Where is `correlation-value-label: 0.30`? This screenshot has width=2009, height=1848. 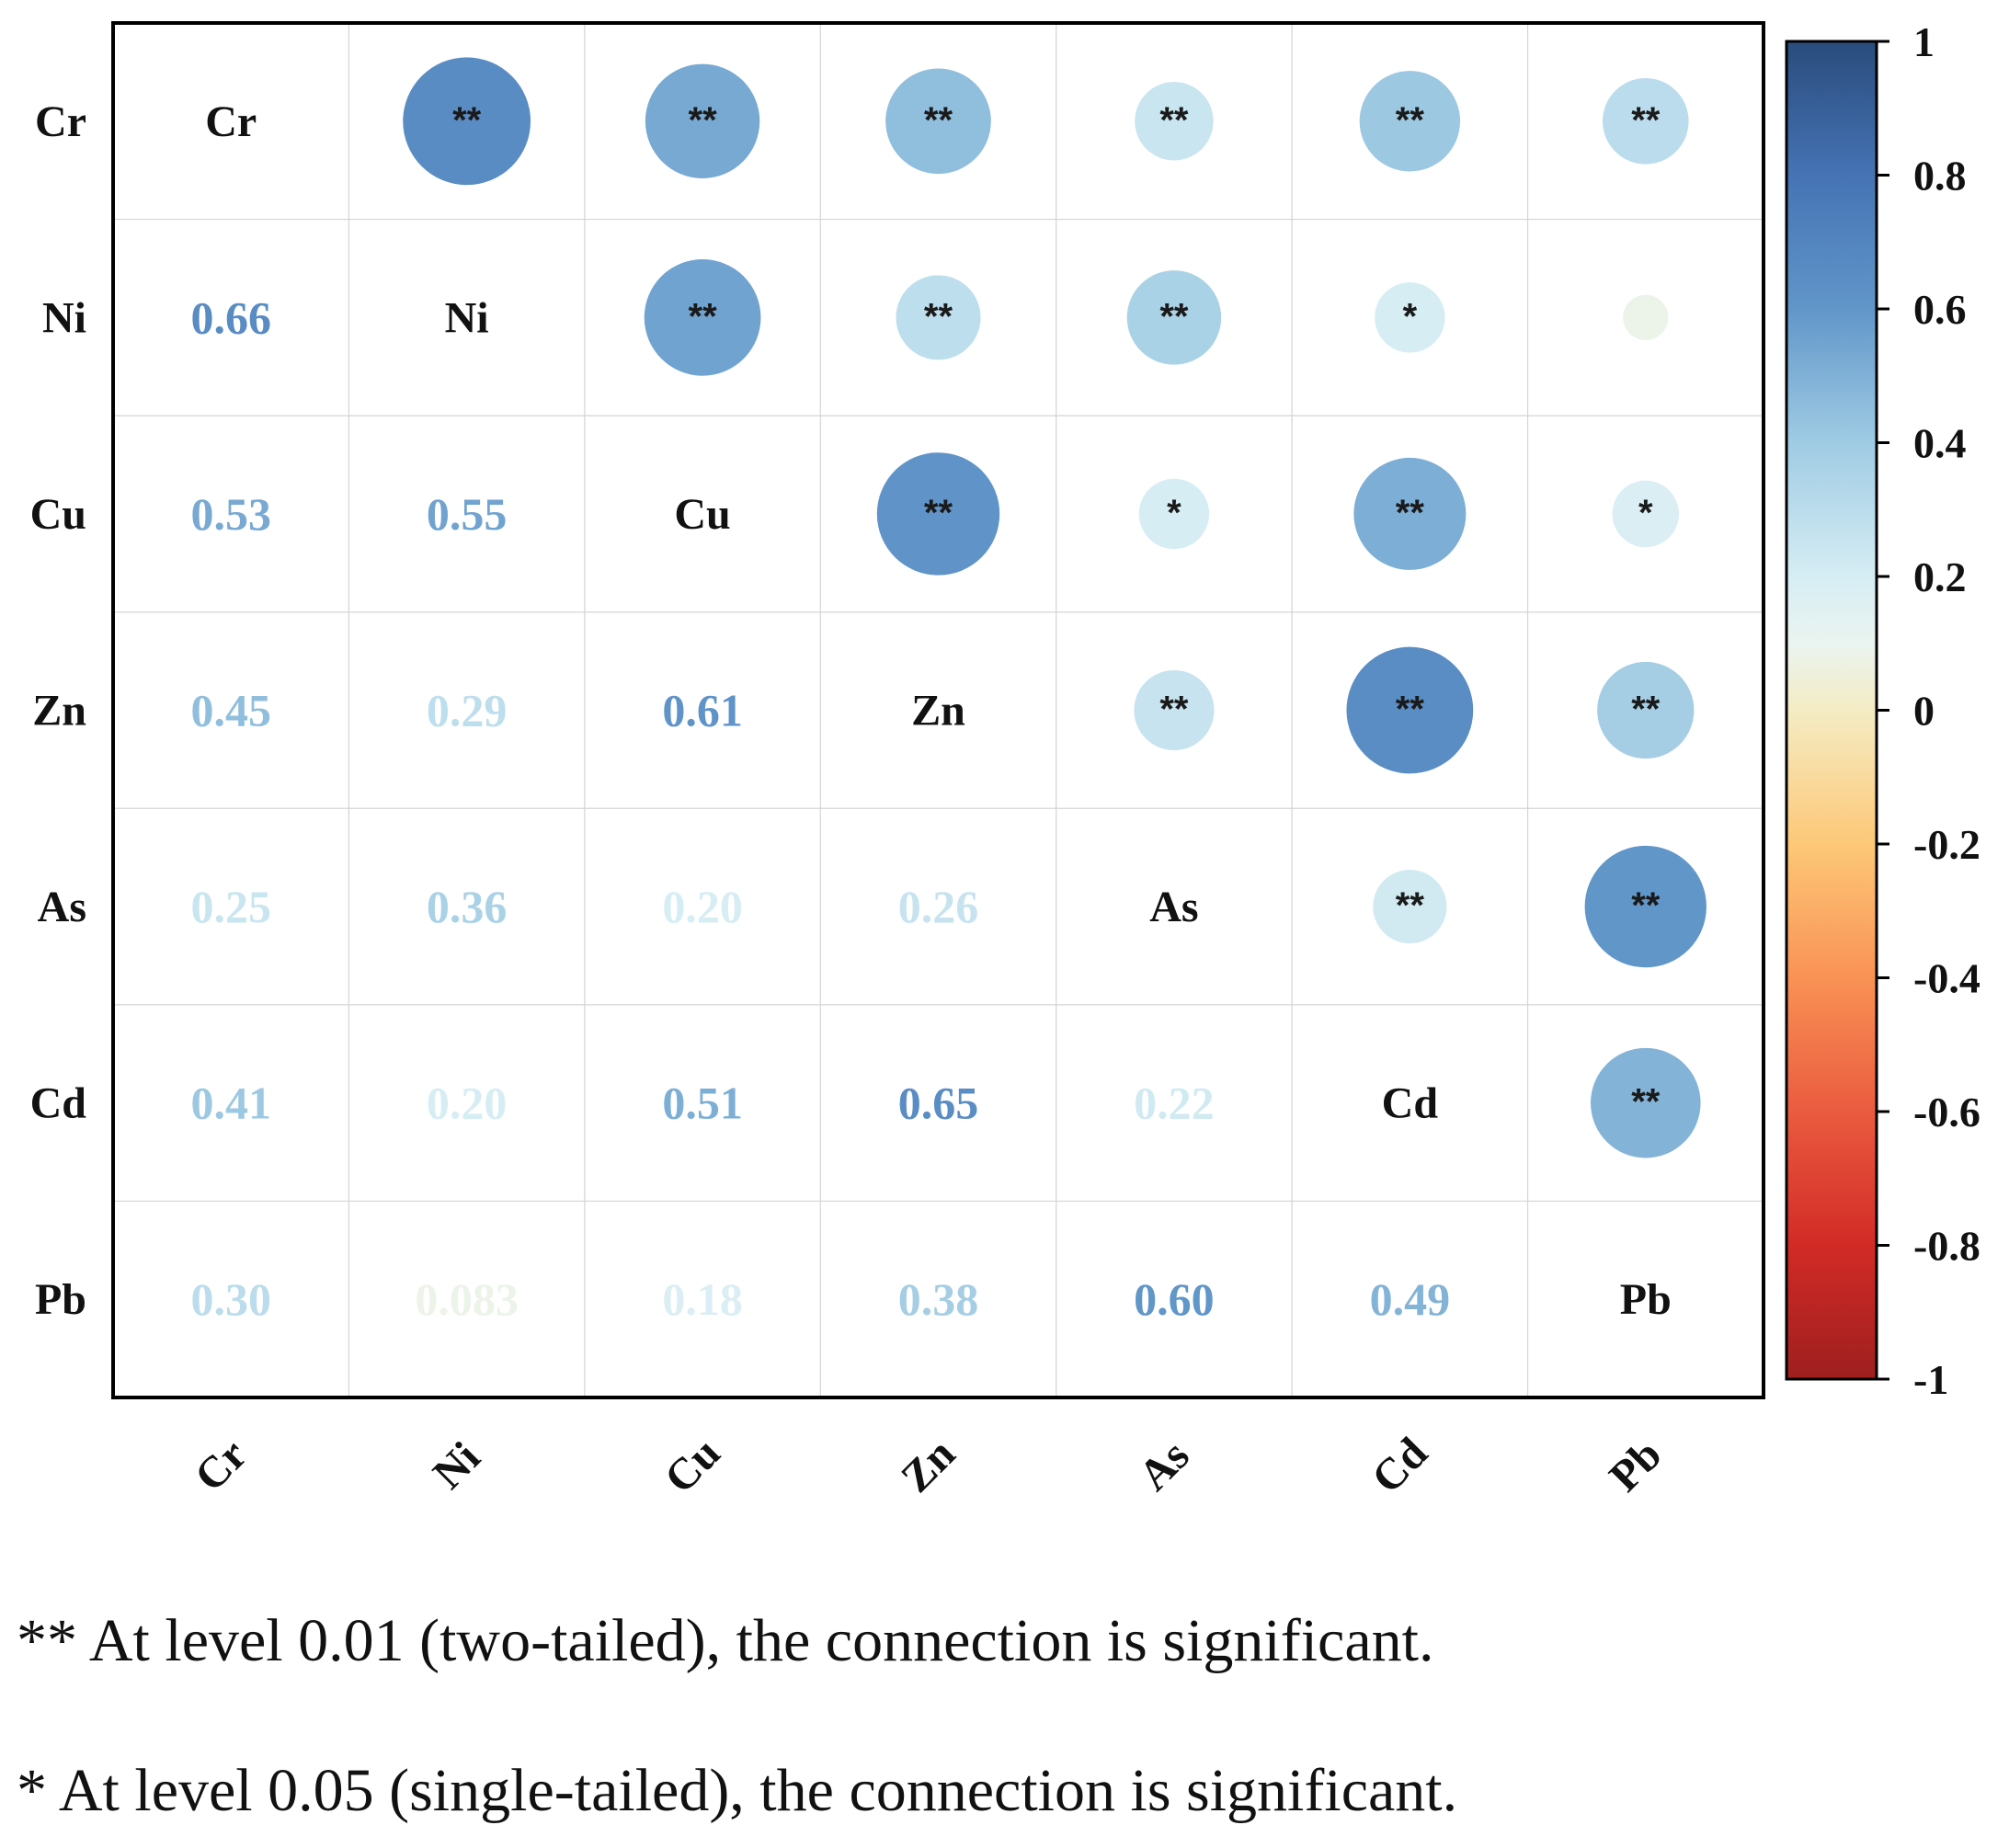 correlation-value-label: 0.30 is located at coordinates (230, 1299).